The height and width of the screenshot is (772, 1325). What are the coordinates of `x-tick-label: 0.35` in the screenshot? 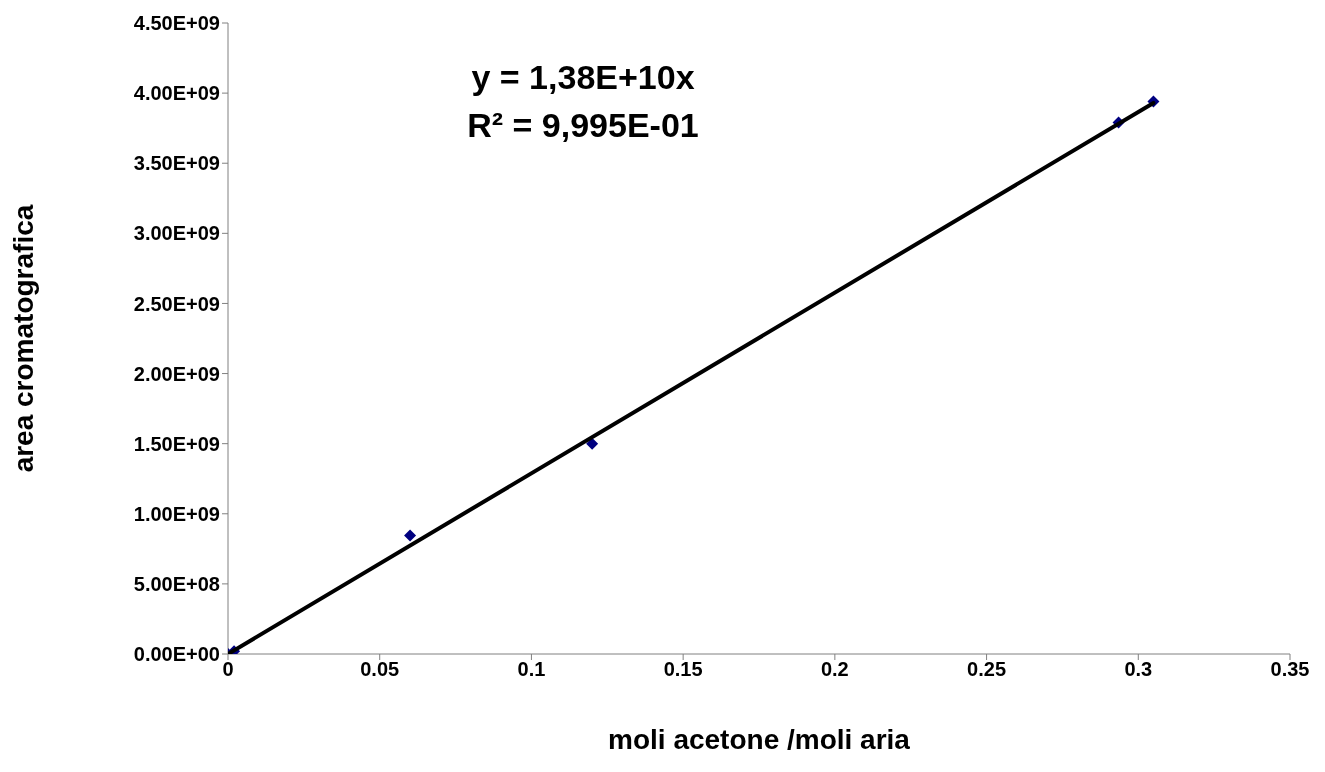 It's located at (1290, 669).